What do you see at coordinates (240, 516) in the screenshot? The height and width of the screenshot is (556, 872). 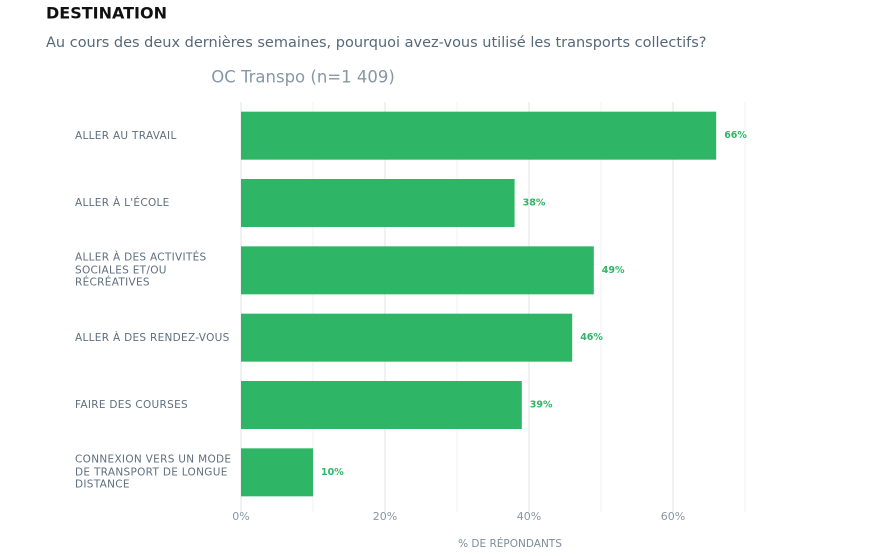 I see `x-tick-label: 0%` at bounding box center [240, 516].